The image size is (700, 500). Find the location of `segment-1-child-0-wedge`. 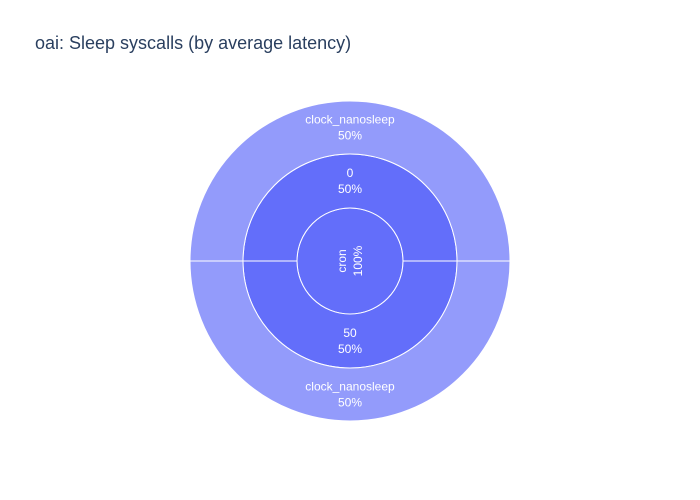

segment-1-child-0-wedge is located at coordinates (350, 341).